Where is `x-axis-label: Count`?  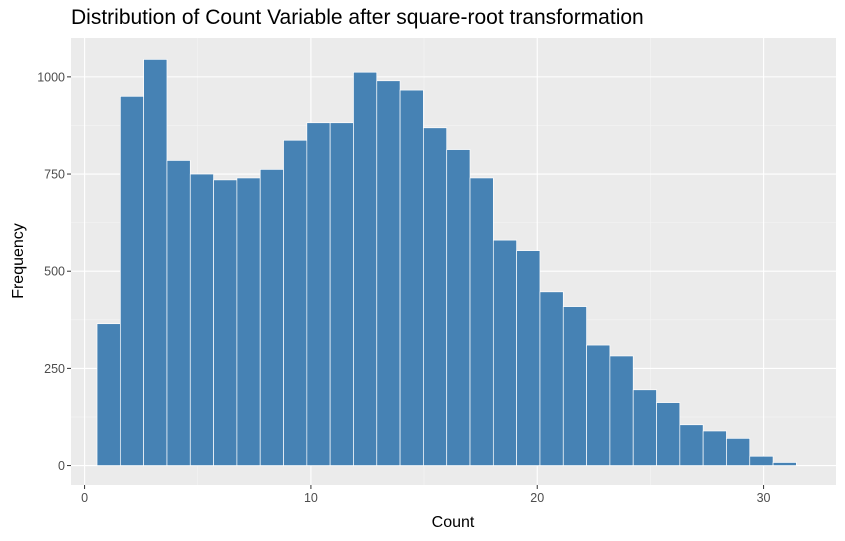 x-axis-label: Count is located at coordinates (453, 522).